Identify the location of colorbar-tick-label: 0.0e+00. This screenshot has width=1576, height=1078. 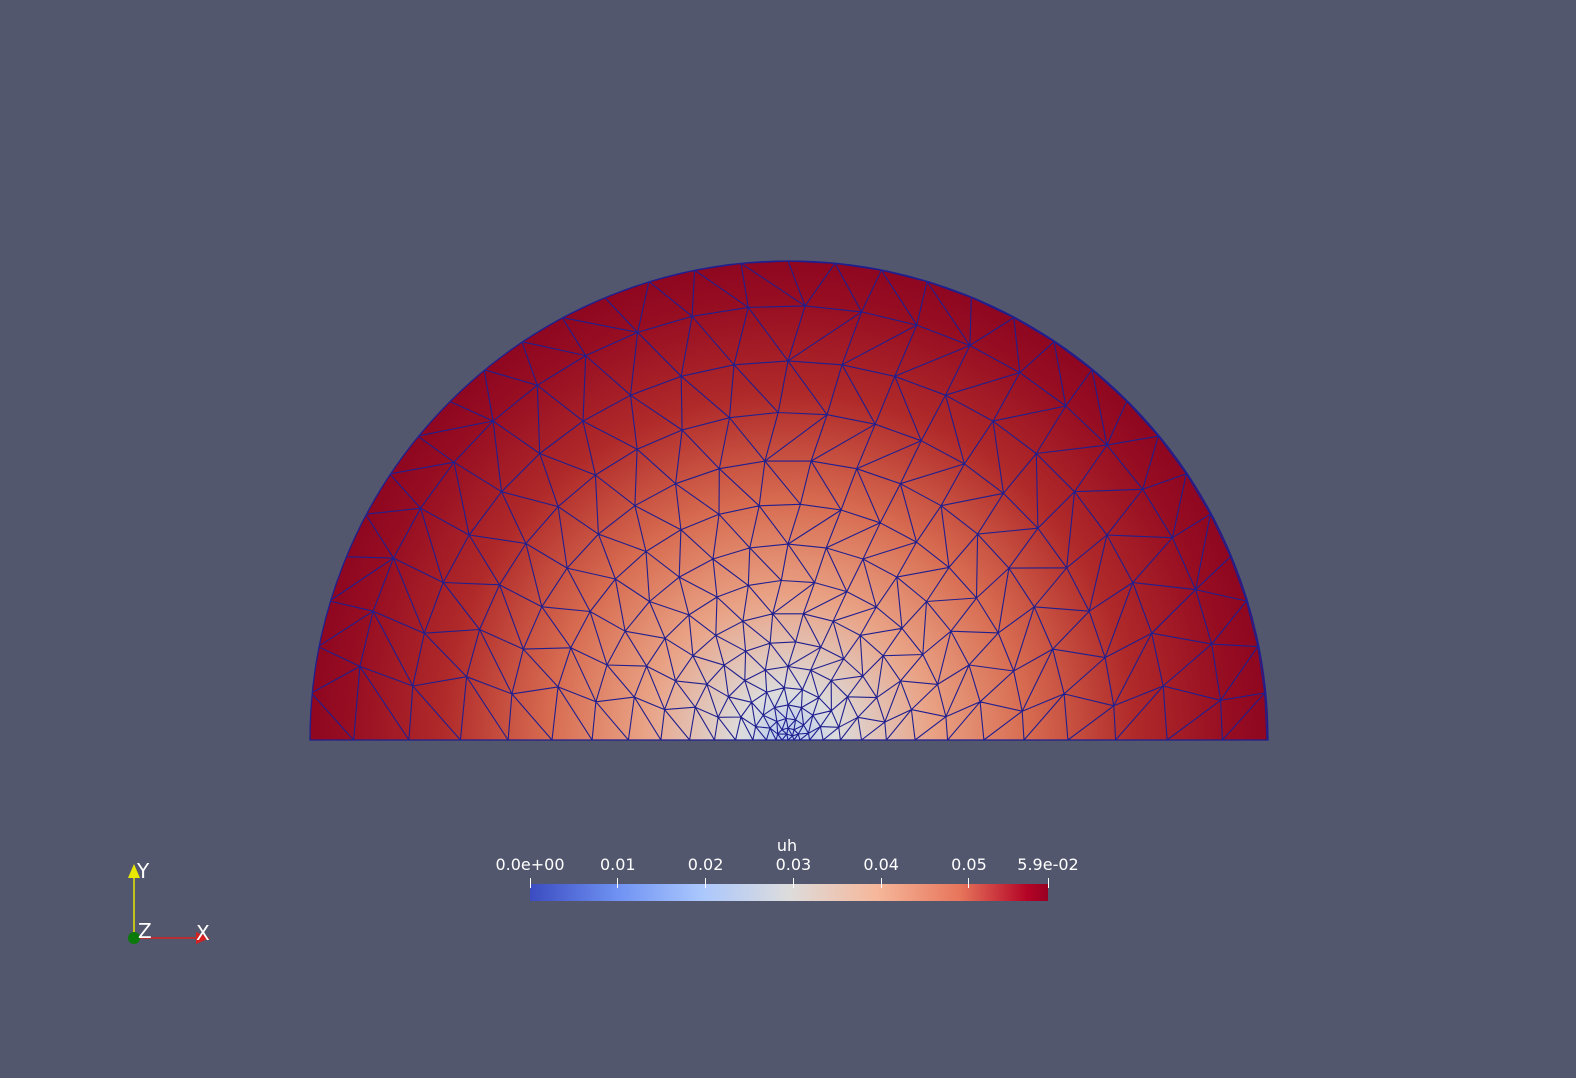
(530, 864).